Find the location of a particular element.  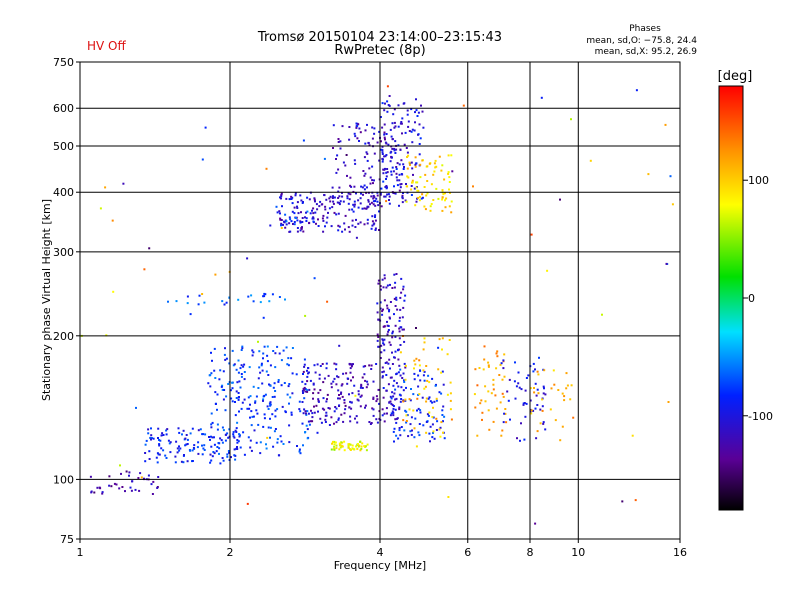

hv-status-label: HV Off is located at coordinates (106, 46).